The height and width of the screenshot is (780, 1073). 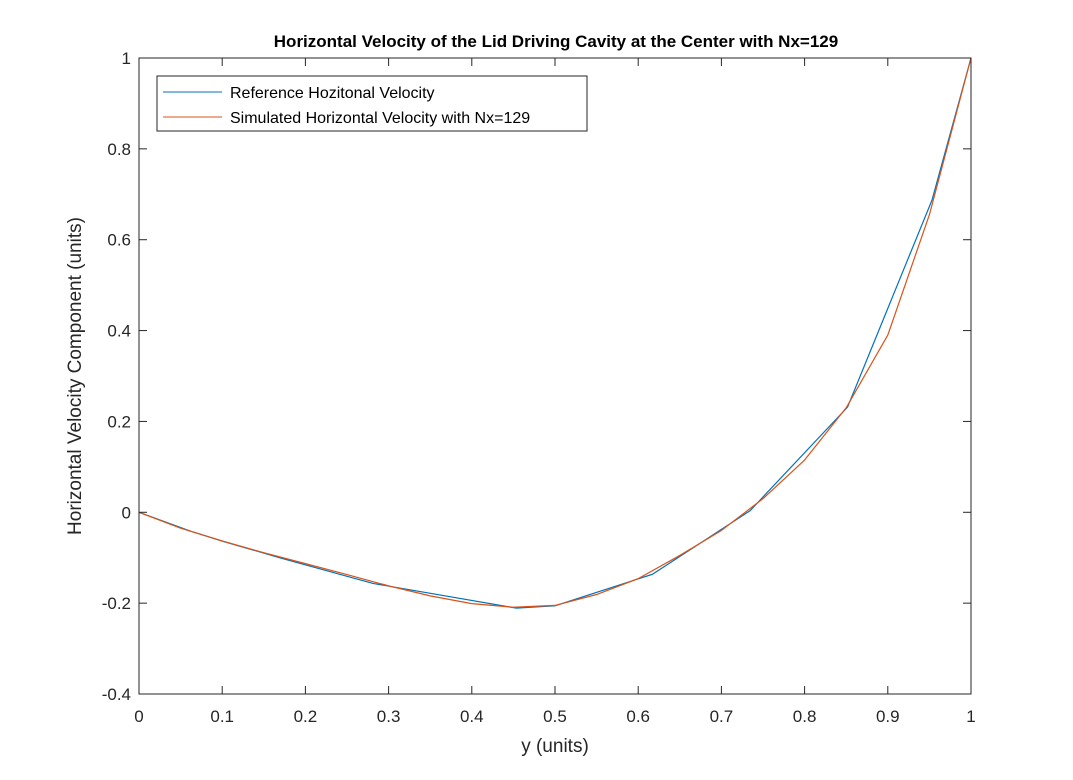 What do you see at coordinates (722, 716) in the screenshot?
I see `x-tick-label: 0.7` at bounding box center [722, 716].